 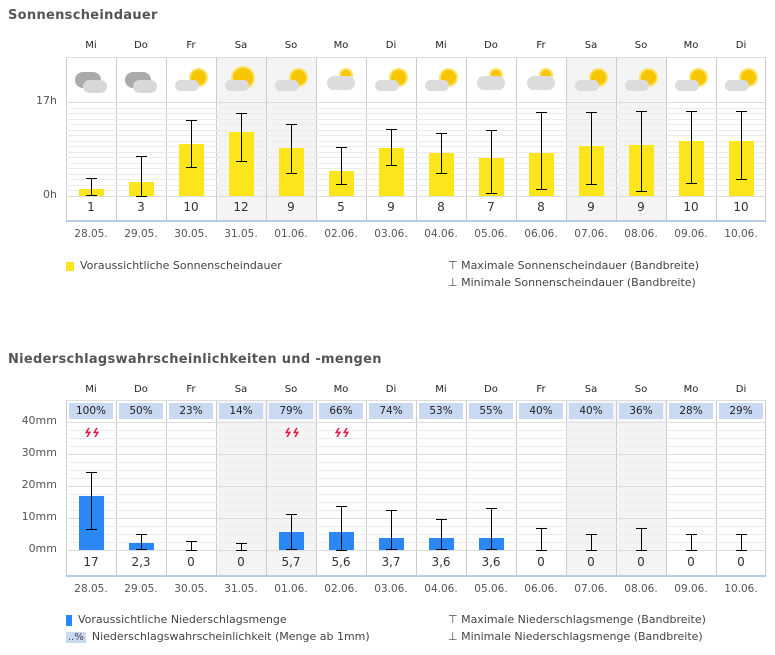 What do you see at coordinates (241, 207) in the screenshot?
I see `value-label: 12` at bounding box center [241, 207].